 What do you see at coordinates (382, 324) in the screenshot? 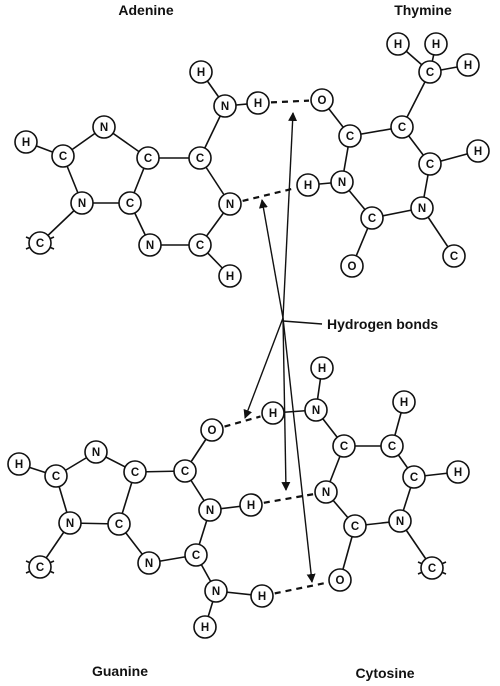
I see `hydrogen-bonds-label: Hydrogen bonds` at bounding box center [382, 324].